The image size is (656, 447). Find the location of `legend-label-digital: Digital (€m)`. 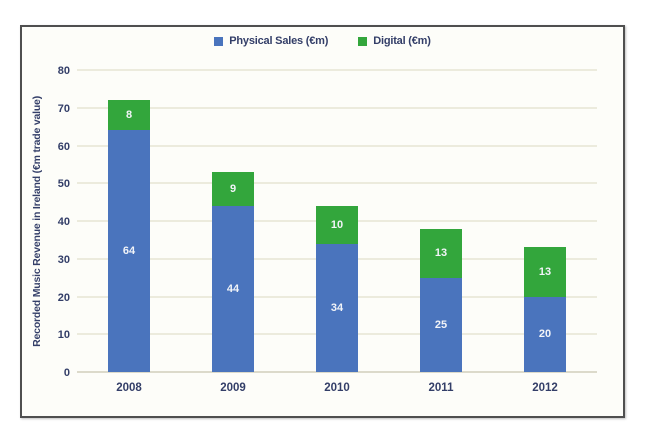

legend-label-digital: Digital (€m) is located at coordinates (402, 41).